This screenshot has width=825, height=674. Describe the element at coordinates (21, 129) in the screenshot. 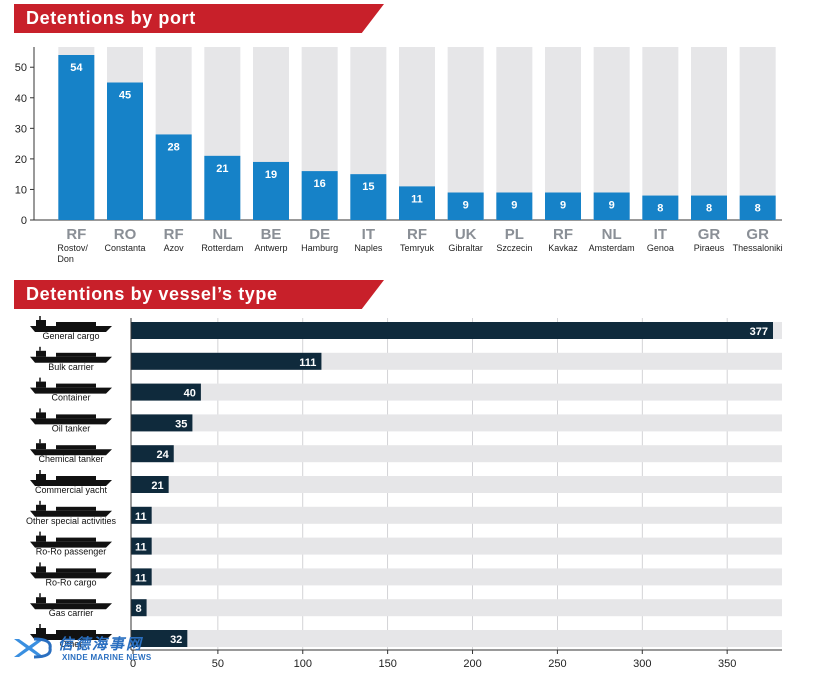

I see `y-tick-label: 30` at that location.